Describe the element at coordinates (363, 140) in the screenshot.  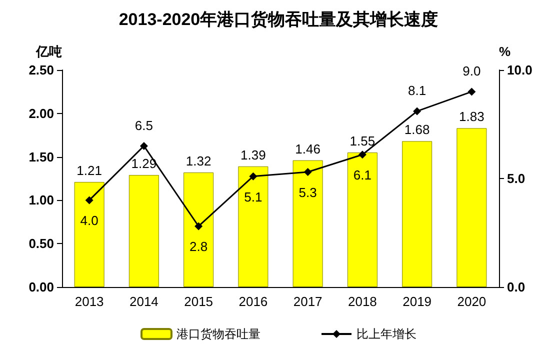
I see `data-label: 1.55` at that location.